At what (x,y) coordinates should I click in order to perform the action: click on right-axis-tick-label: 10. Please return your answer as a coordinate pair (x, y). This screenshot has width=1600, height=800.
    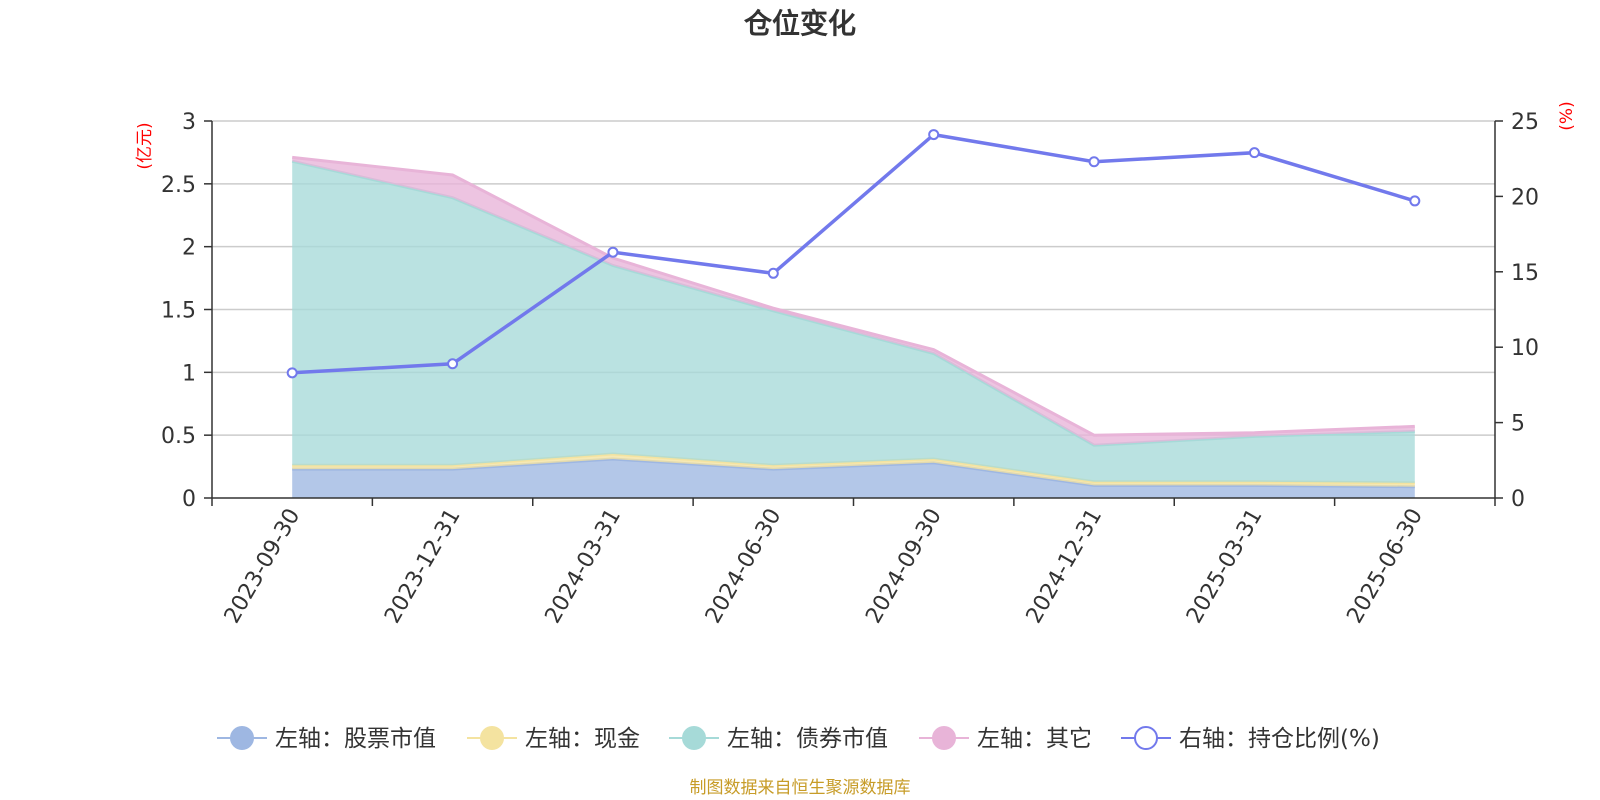
    Looking at the image, I should click on (1525, 348).